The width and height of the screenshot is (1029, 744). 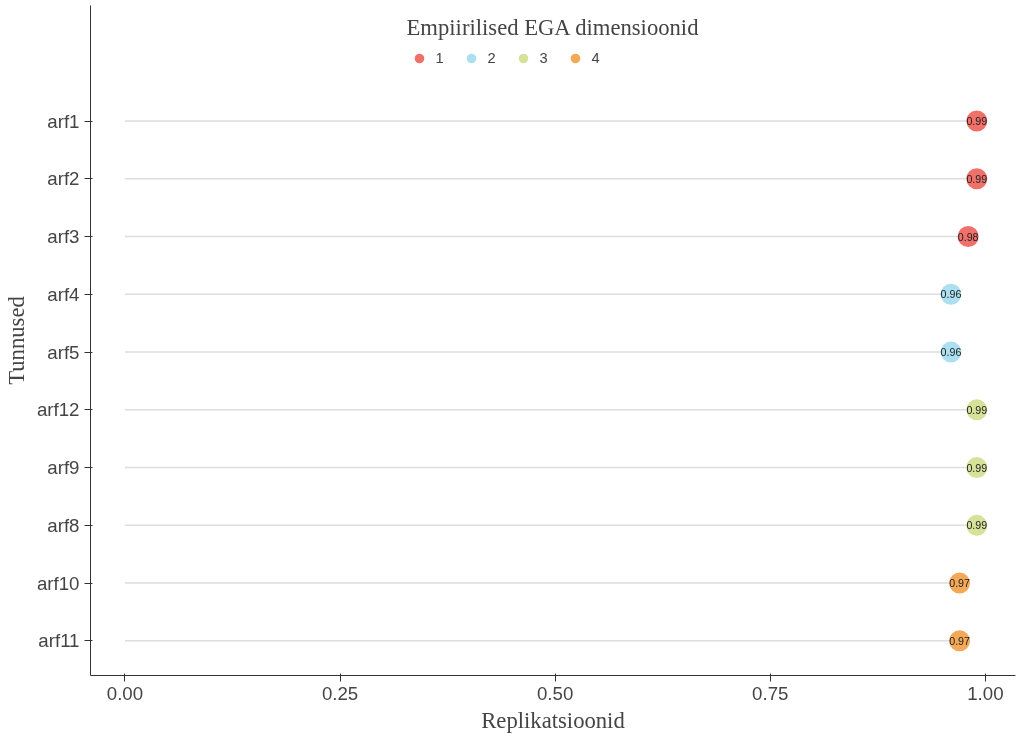 I want to click on y-tick-label: arf11, so click(x=59, y=641).